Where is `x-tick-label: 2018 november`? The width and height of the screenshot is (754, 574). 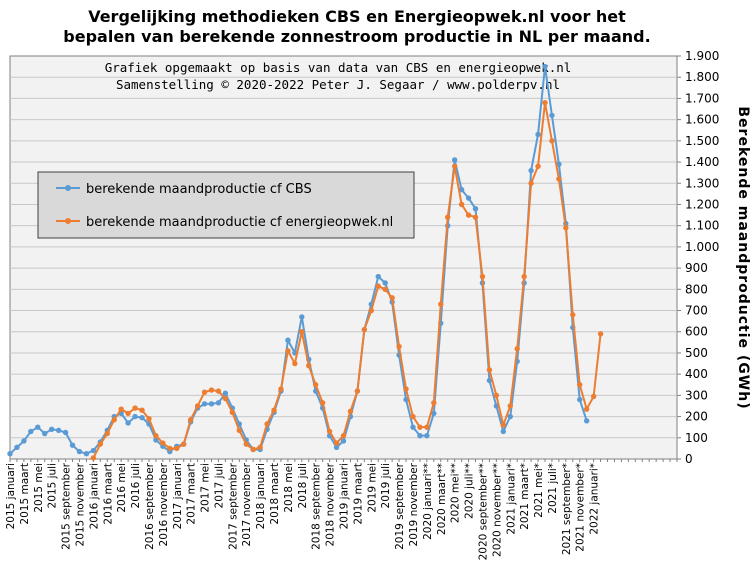 x-tick-label: 2018 november is located at coordinates (331, 504).